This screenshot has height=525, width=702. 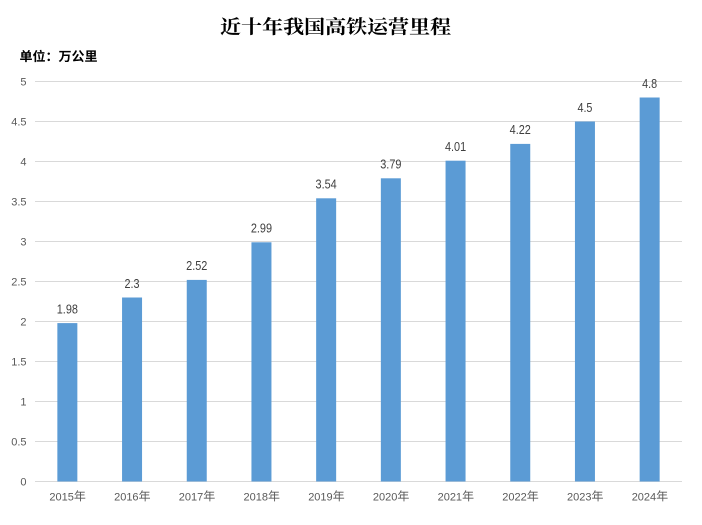 I want to click on svg-text: 2023, so click(x=579, y=497).